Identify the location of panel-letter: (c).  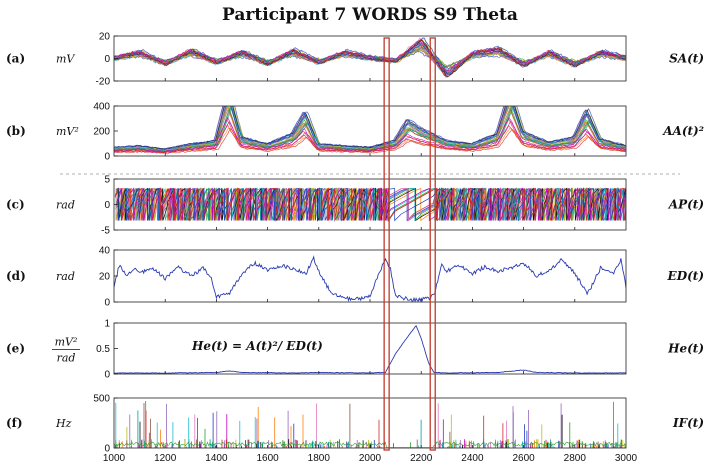
(15, 205).